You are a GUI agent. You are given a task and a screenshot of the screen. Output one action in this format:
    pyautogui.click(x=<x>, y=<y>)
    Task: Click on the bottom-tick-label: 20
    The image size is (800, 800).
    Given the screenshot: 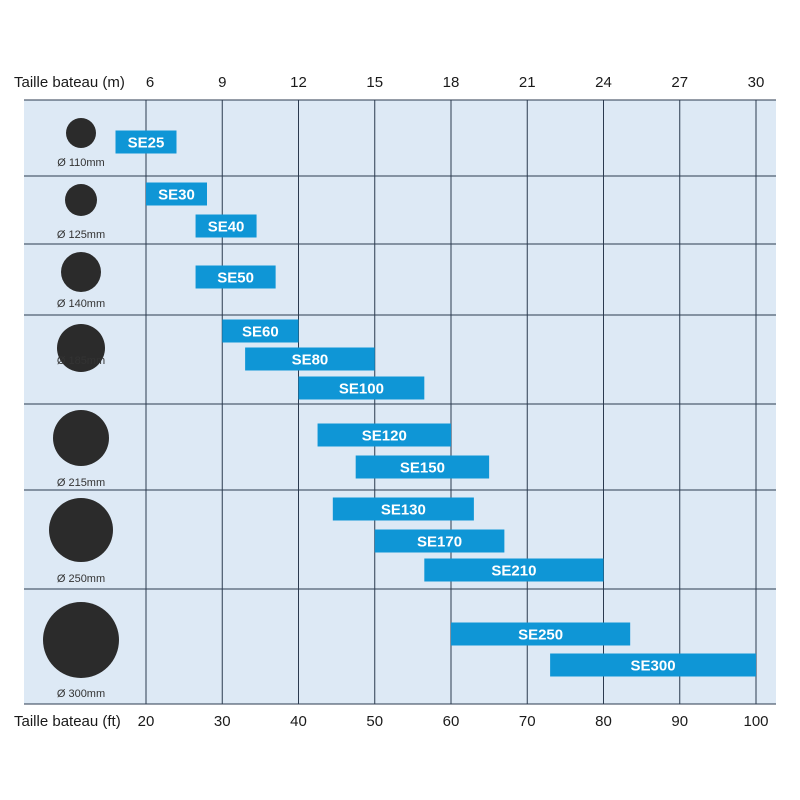 What is the action you would take?
    pyautogui.click(x=146, y=721)
    